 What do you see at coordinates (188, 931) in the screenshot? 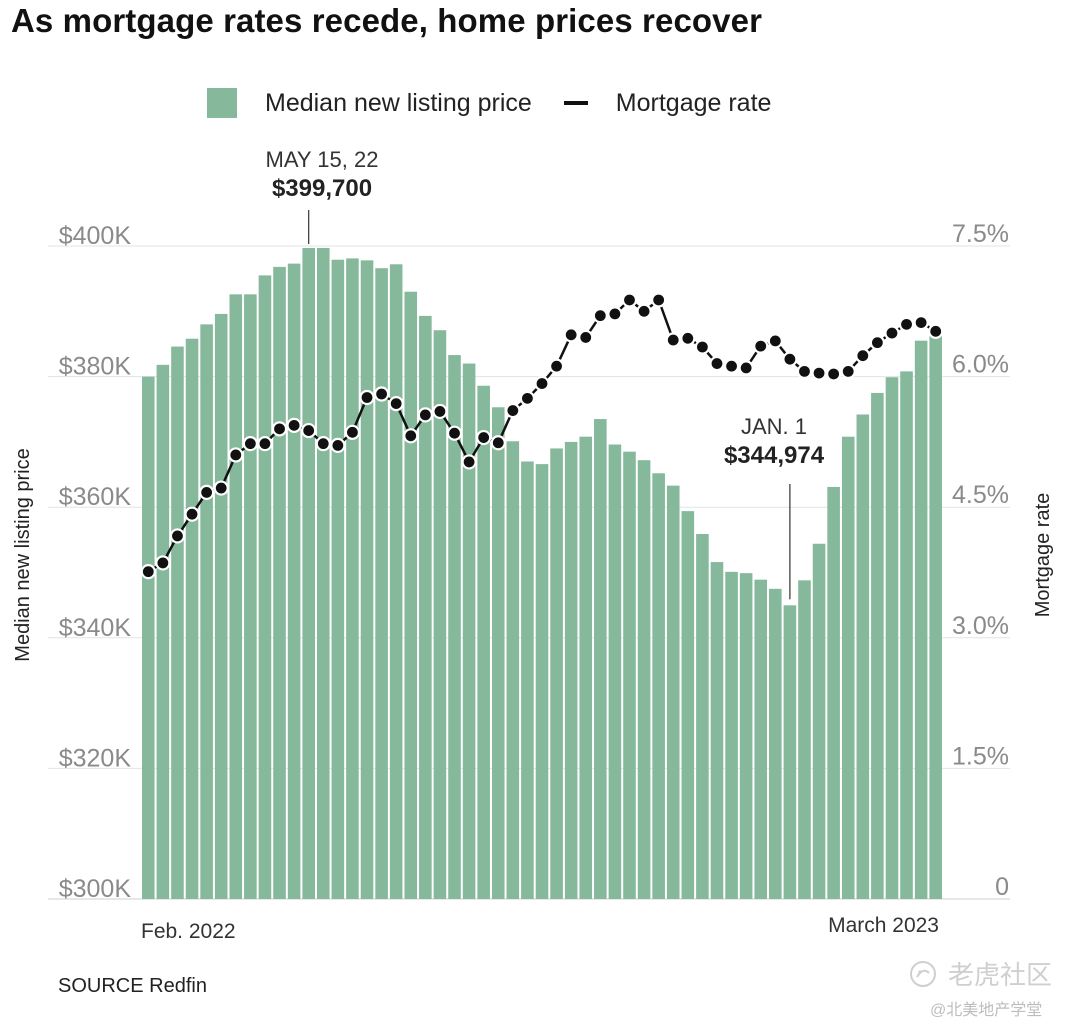
I see `x-label-start: Feb. 2022` at bounding box center [188, 931].